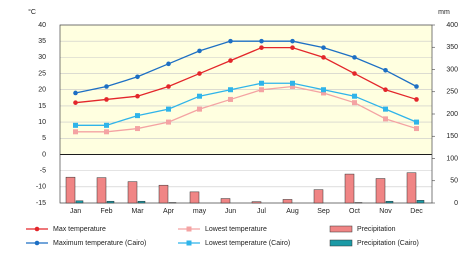 The width and height of the screenshot is (474, 253). Describe the element at coordinates (452, 158) in the screenshot. I see `y2-tick-label: 100` at that location.